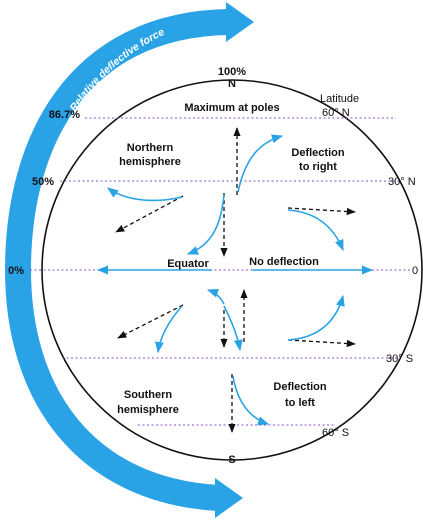  What do you see at coordinates (321, 343) in the screenshot?
I see `south-dashed-east` at bounding box center [321, 343].